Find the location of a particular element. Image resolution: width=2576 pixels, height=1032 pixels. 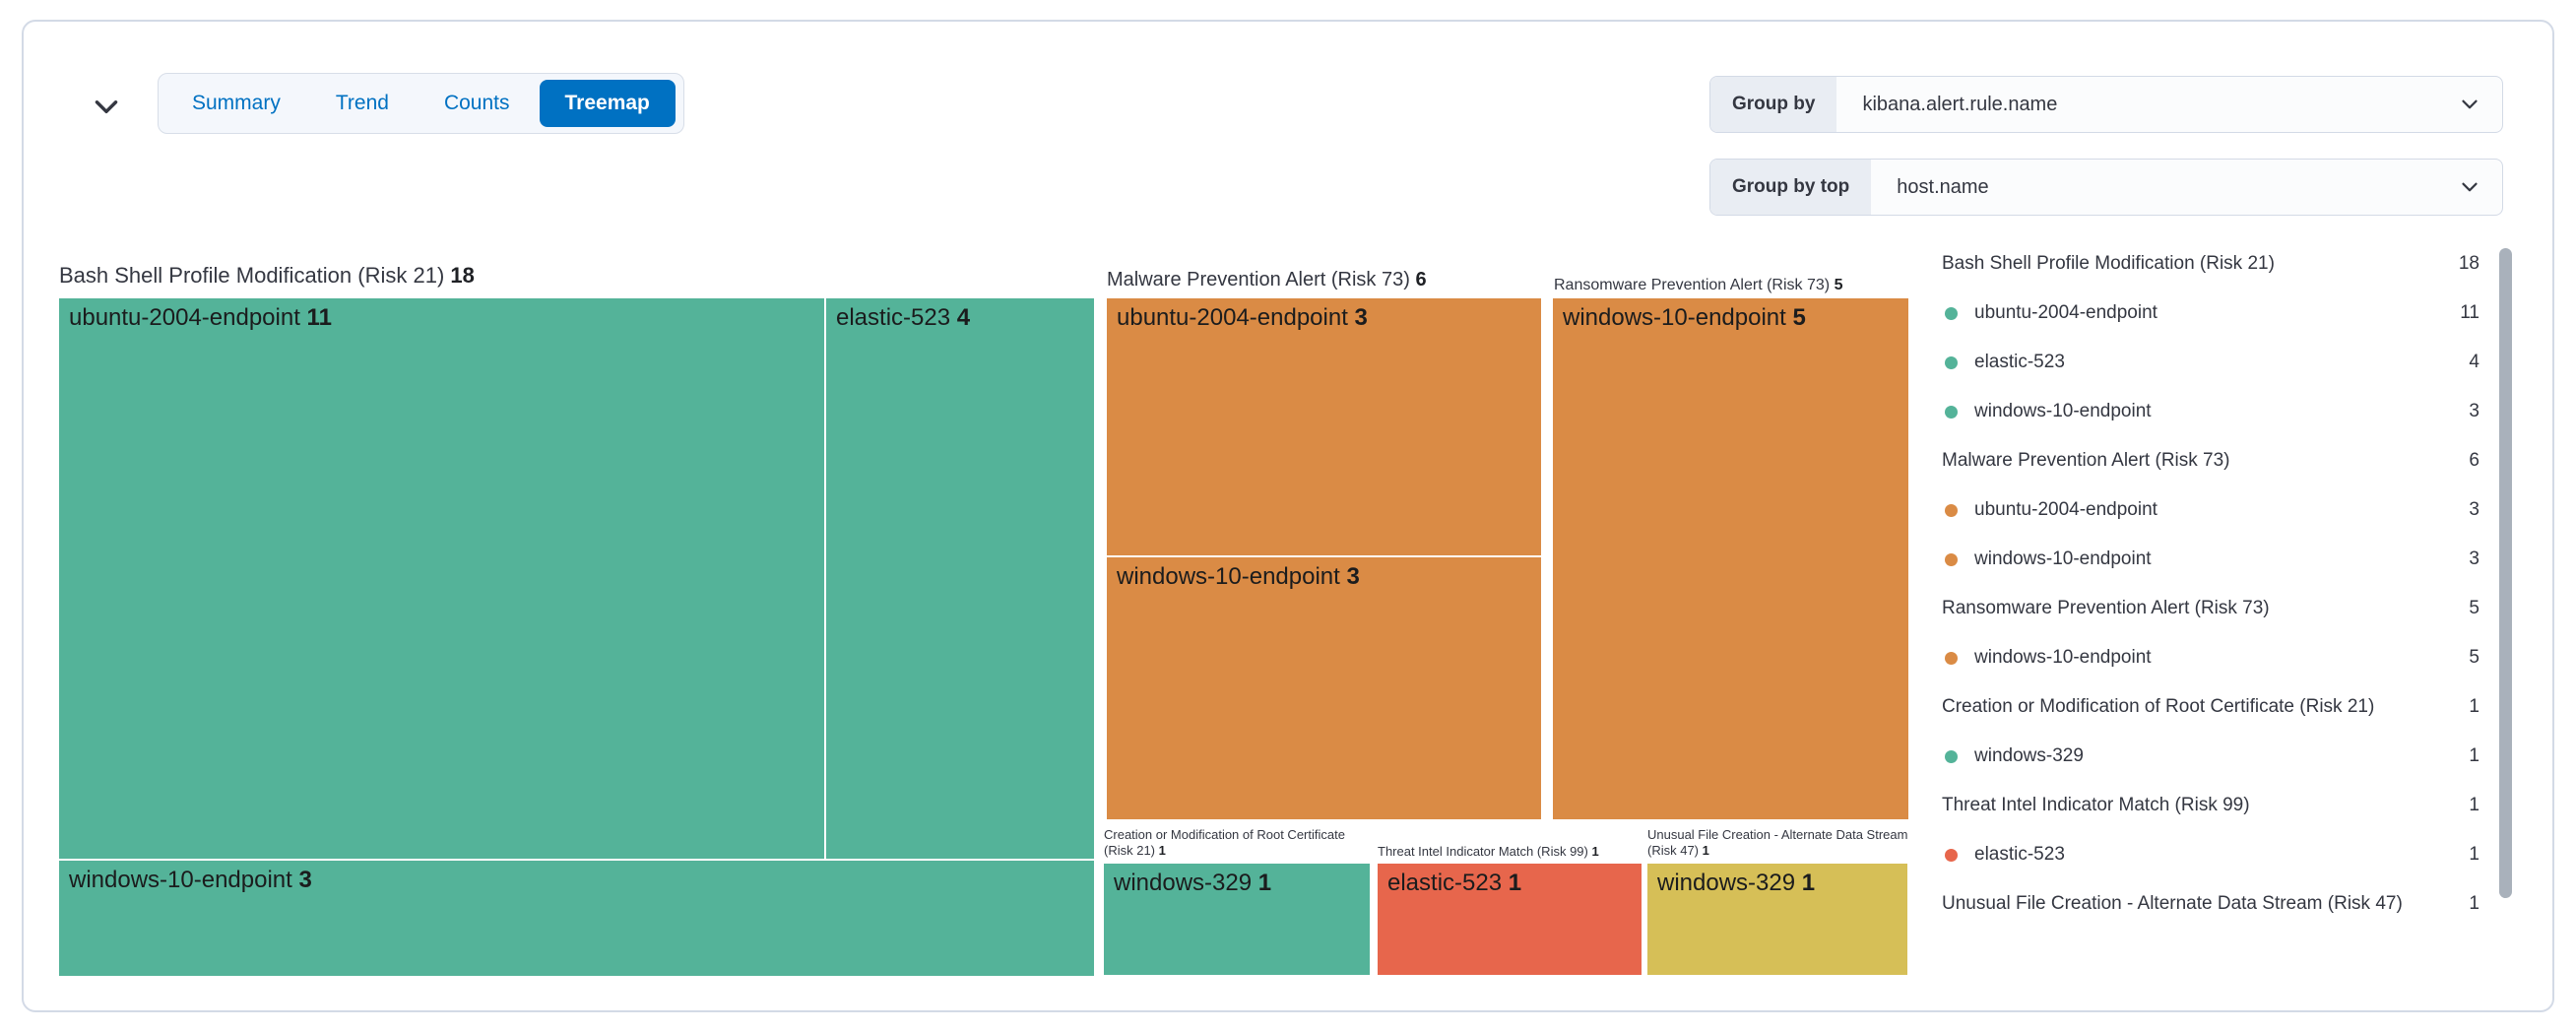

tab-trend: Trend is located at coordinates (362, 103).